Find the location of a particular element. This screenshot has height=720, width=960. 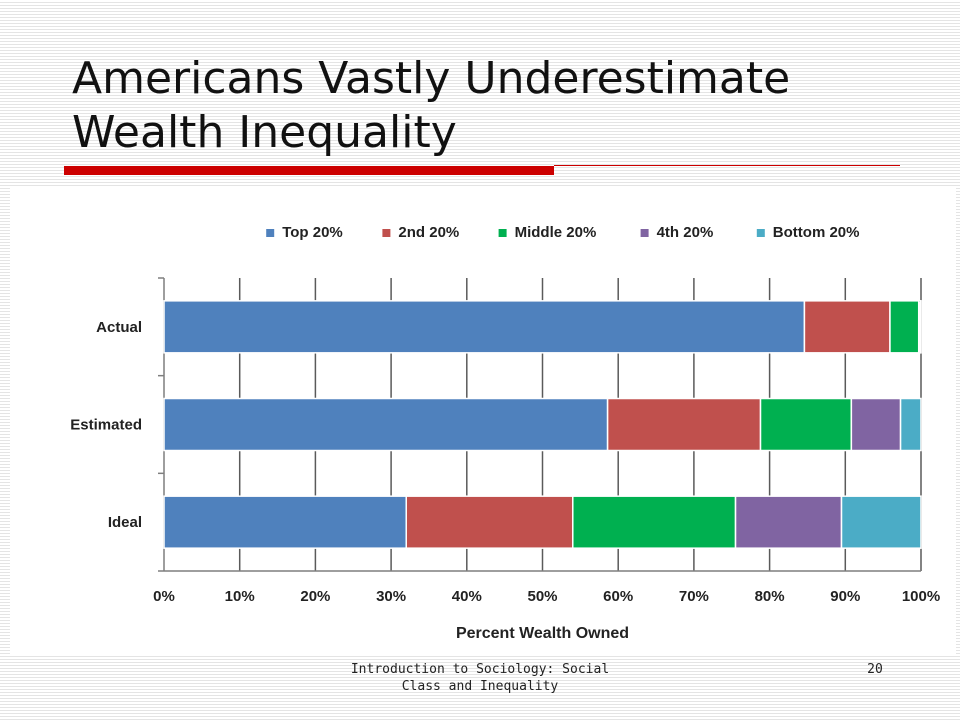

x-tick-label: 30% is located at coordinates (391, 596).